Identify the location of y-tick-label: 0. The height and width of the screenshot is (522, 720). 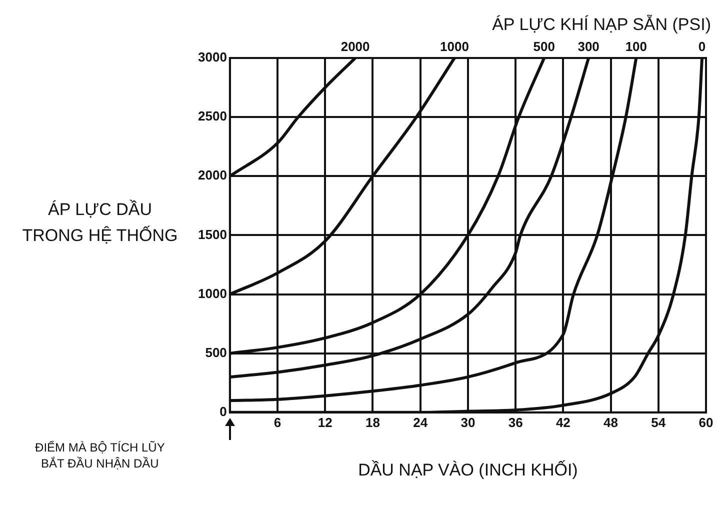
(223, 411).